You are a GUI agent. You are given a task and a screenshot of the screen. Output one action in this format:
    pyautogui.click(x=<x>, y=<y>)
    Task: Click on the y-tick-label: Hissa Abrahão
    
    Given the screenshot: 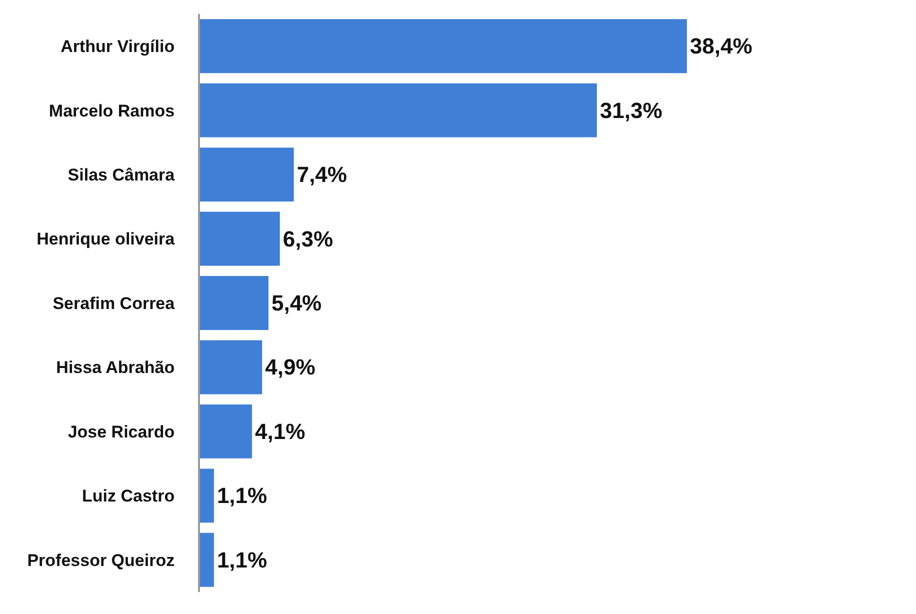 What is the action you would take?
    pyautogui.click(x=115, y=368)
    